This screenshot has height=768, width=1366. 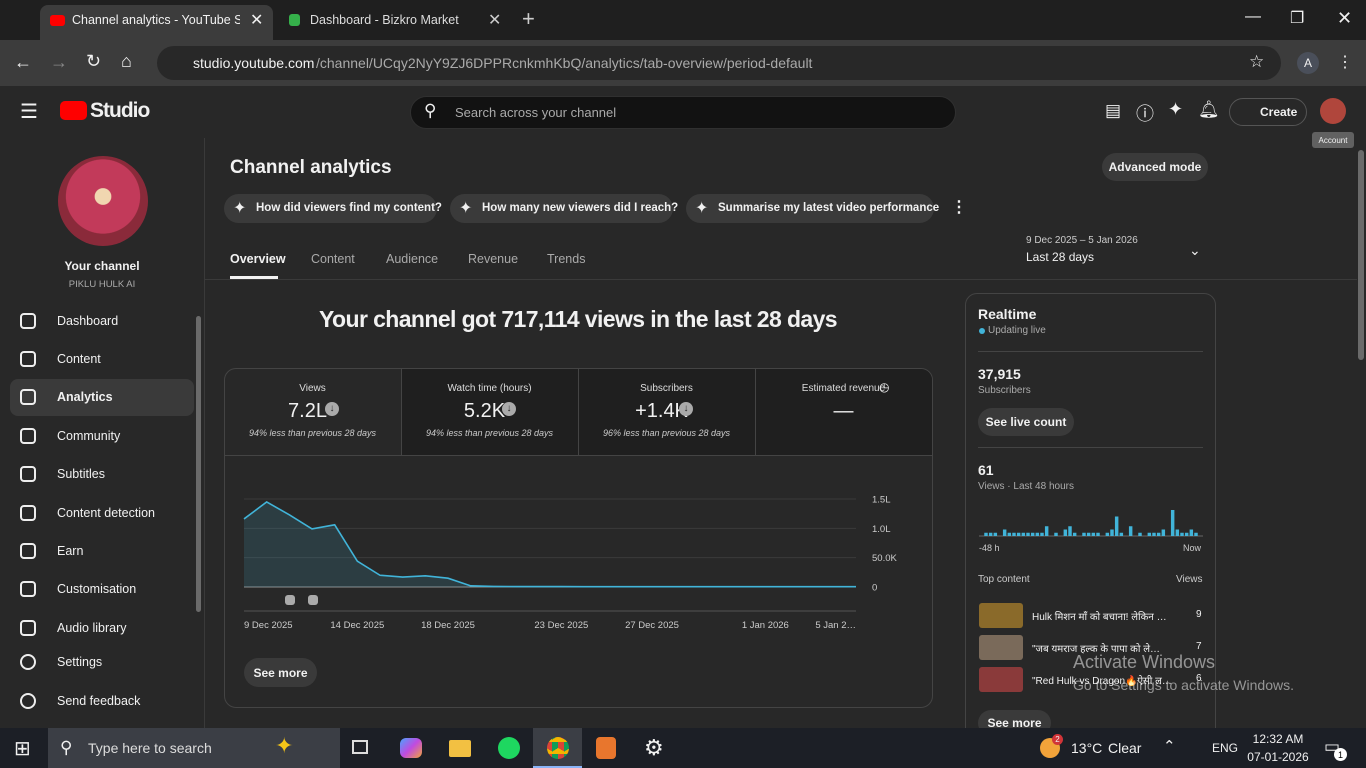 I want to click on channel-avatar, so click(x=103, y=201).